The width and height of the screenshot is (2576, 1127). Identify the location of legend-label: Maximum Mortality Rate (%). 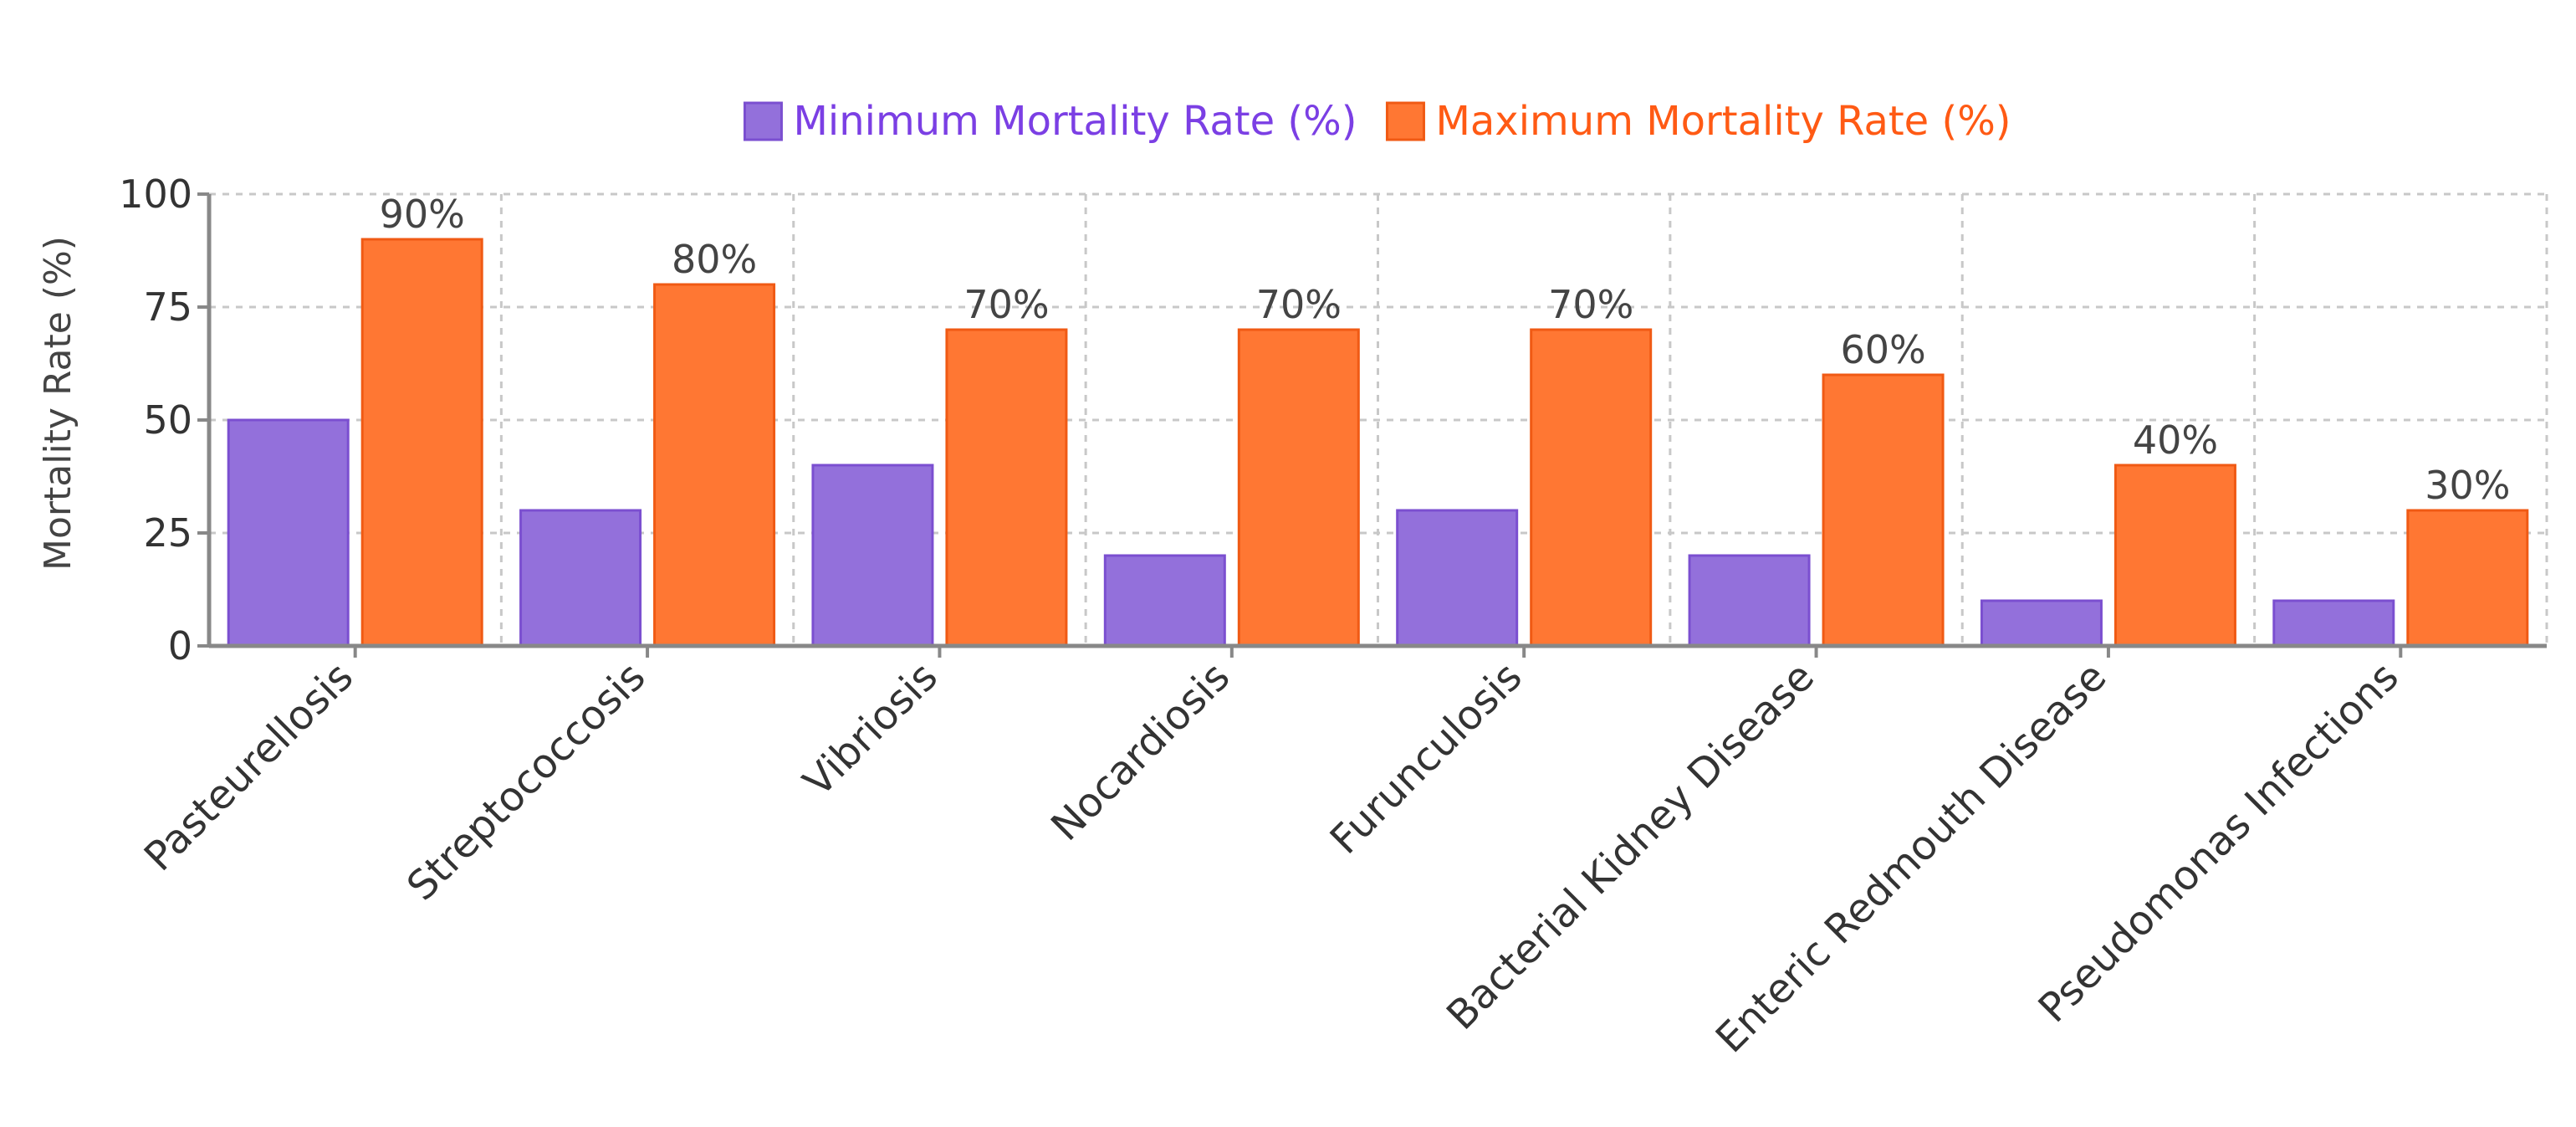
(1723, 121).